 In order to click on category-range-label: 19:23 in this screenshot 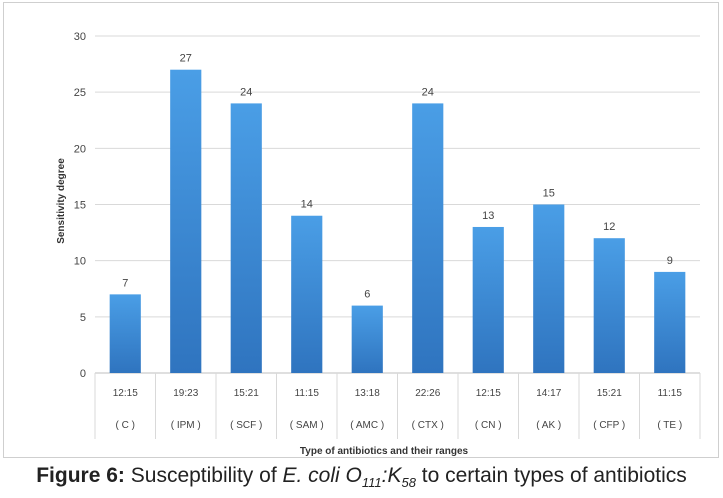, I will do `click(185, 393)`.